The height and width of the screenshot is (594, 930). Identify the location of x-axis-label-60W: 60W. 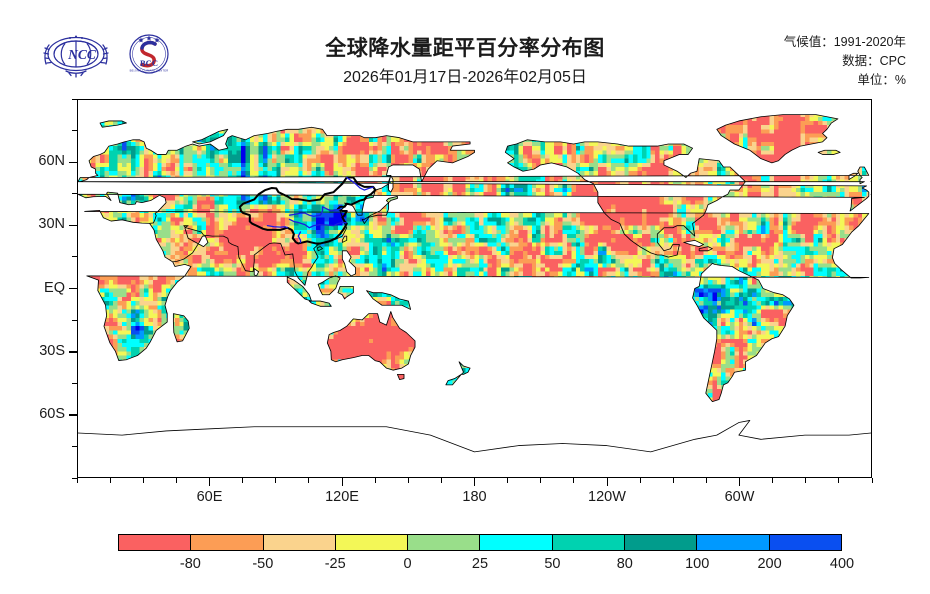
(739, 497).